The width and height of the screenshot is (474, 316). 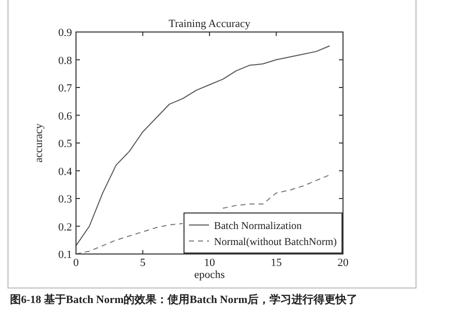 What do you see at coordinates (276, 263) in the screenshot?
I see `x-tick-label: 15` at bounding box center [276, 263].